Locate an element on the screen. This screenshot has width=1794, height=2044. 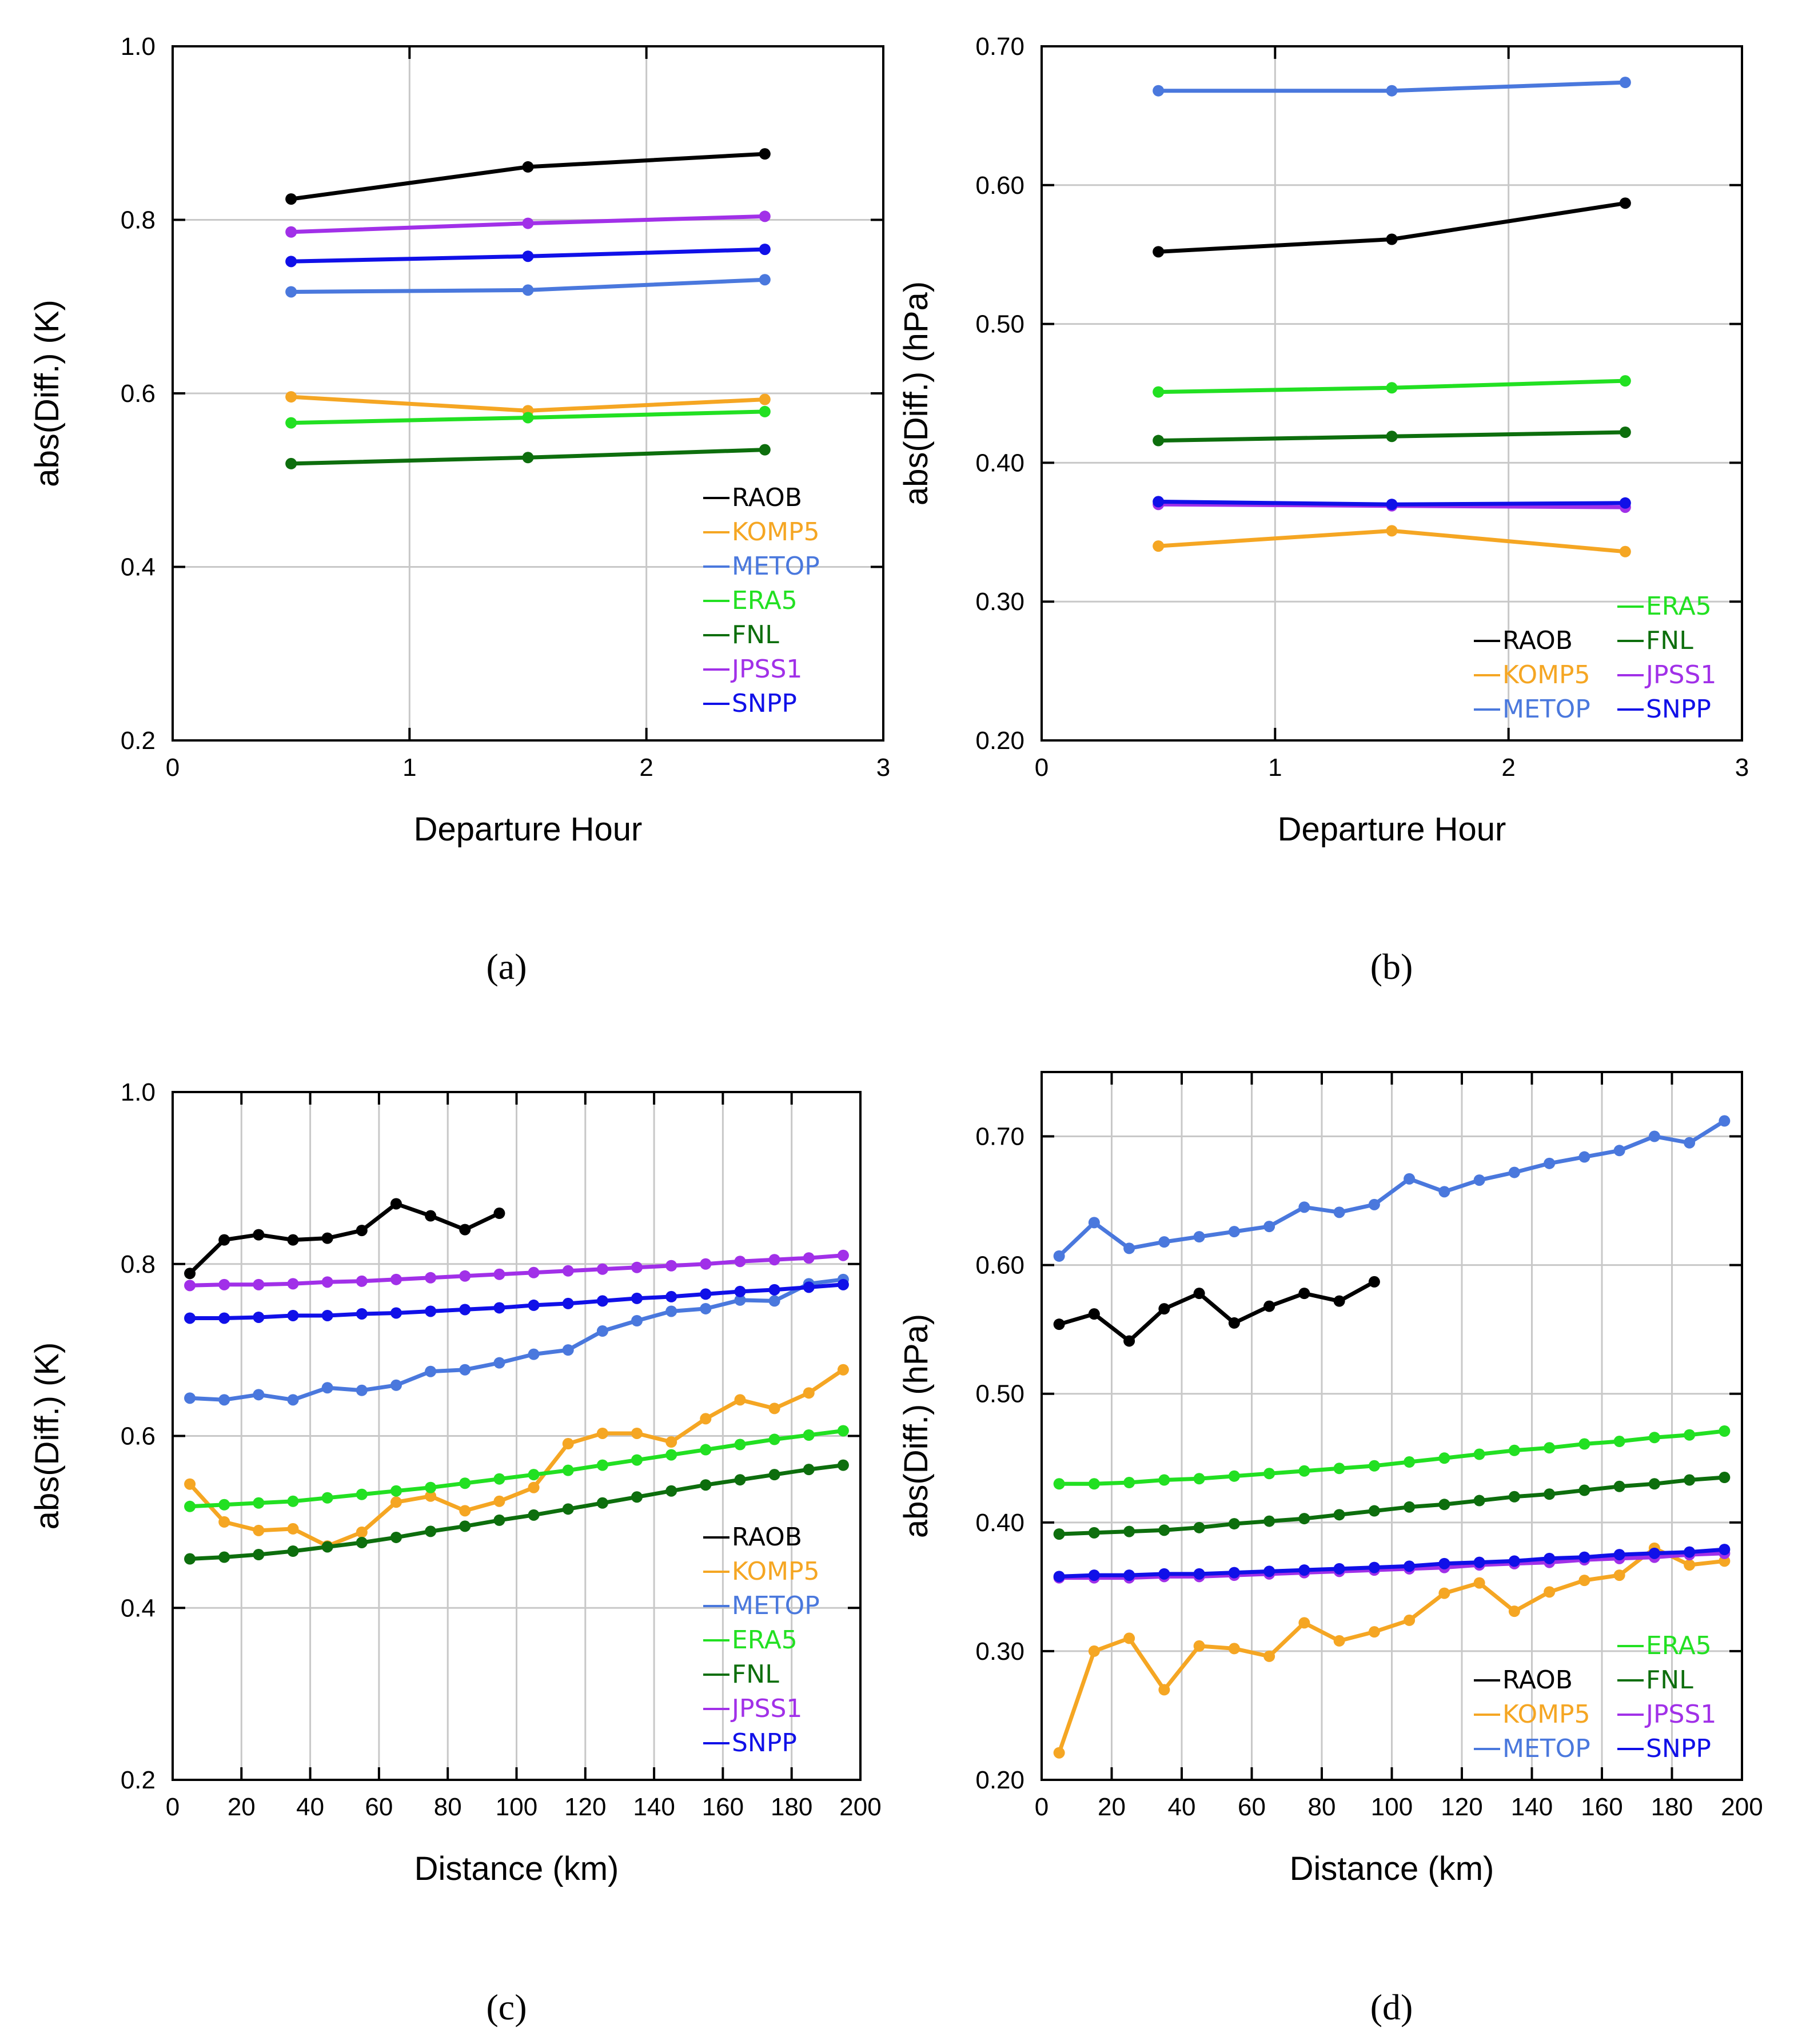
legend-label-metop: METOP is located at coordinates (776, 1605).